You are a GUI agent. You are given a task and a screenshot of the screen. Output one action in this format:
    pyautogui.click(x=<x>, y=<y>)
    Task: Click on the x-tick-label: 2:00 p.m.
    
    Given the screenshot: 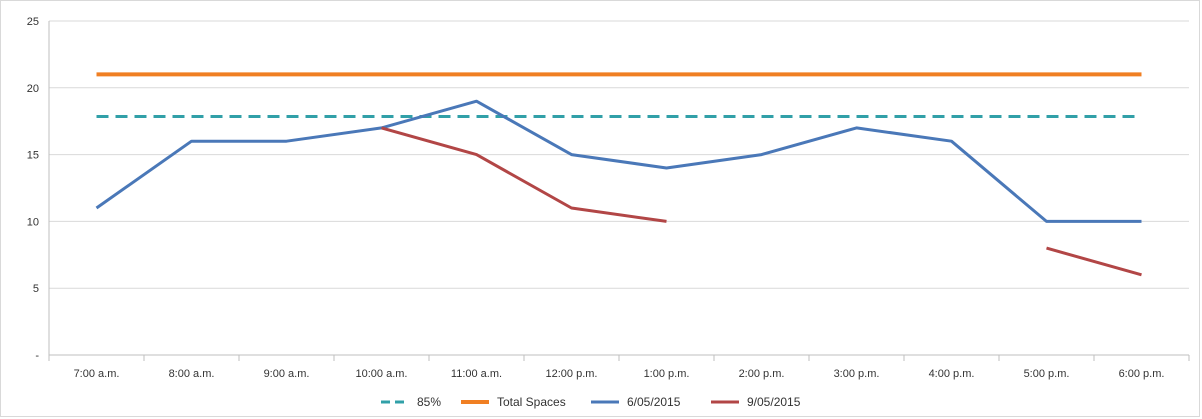 What is the action you would take?
    pyautogui.click(x=762, y=374)
    